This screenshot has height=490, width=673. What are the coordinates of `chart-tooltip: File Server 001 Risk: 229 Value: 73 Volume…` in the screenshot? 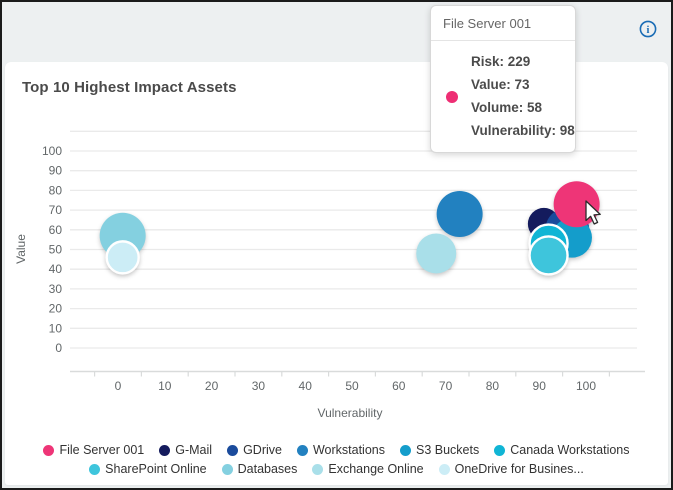 It's located at (503, 79).